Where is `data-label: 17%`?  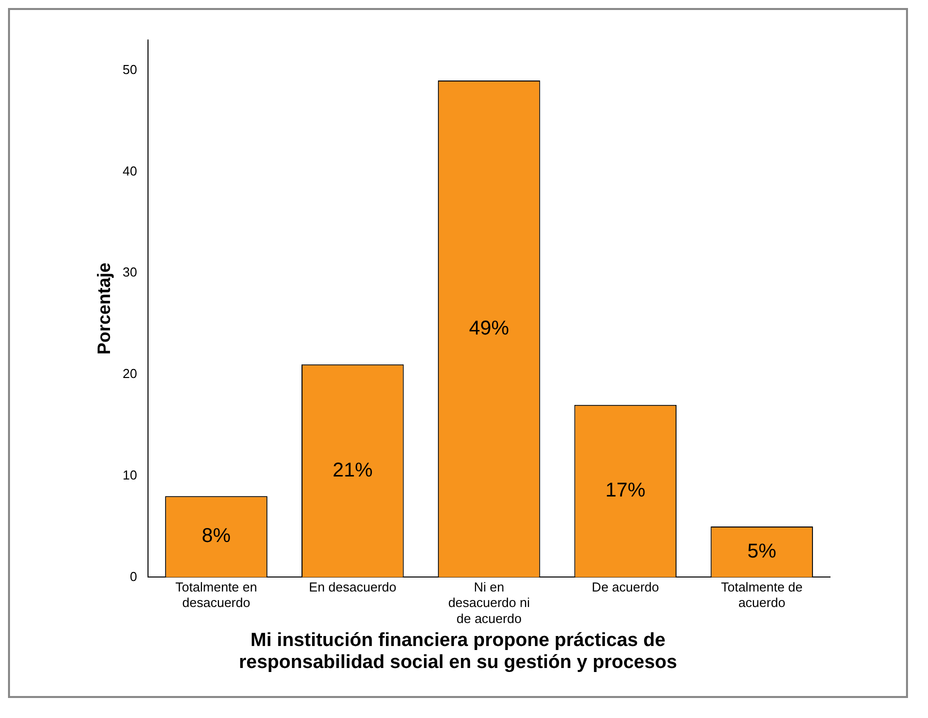
data-label: 17% is located at coordinates (625, 491).